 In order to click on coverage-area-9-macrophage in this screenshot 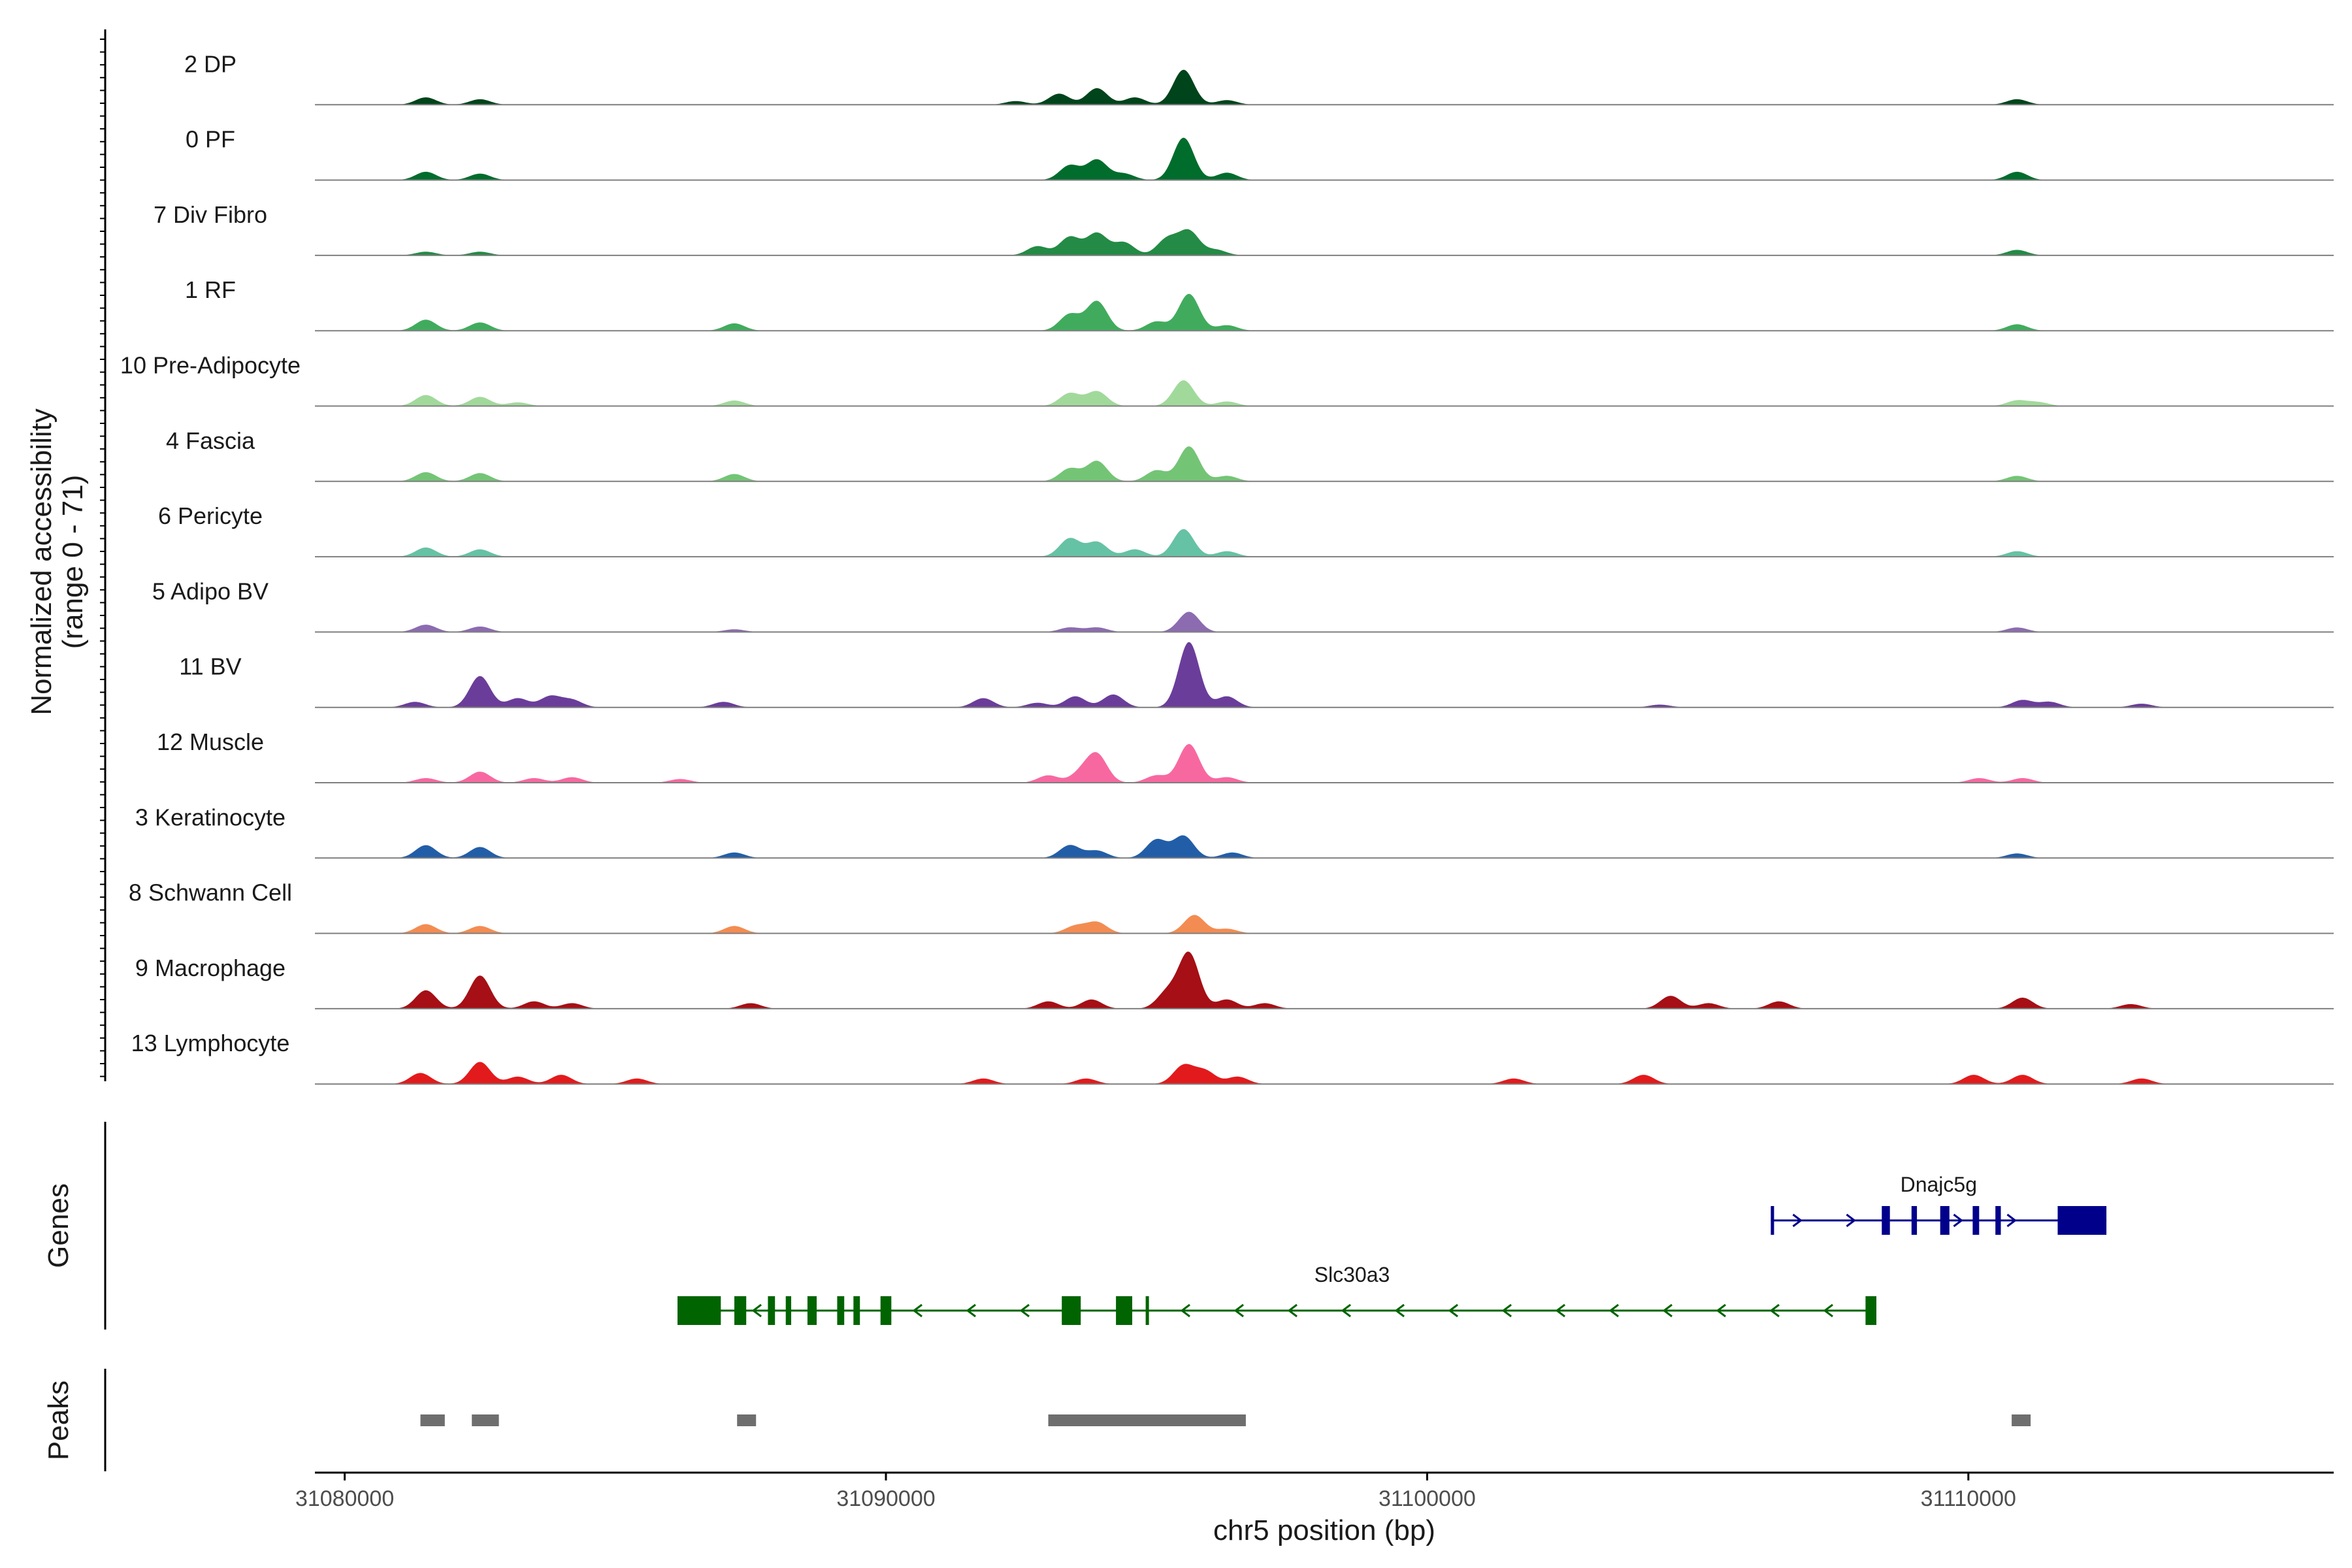, I will do `click(1324, 980)`.